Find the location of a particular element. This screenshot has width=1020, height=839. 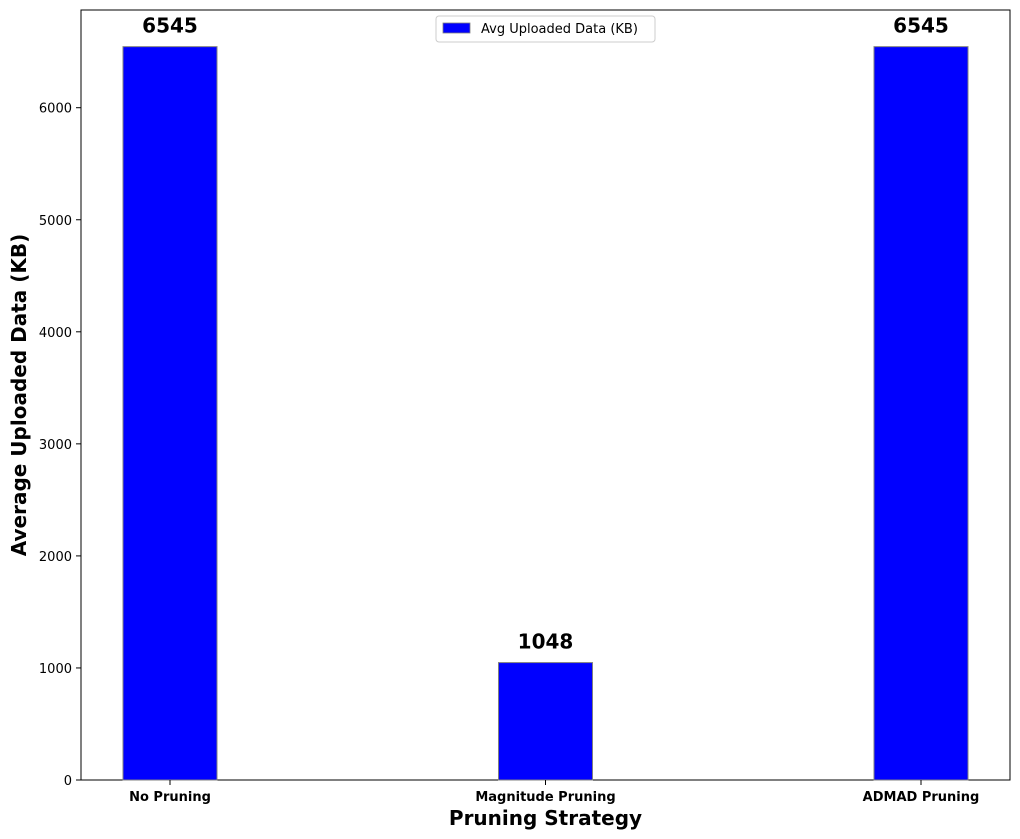

legend-box is located at coordinates (545, 29).